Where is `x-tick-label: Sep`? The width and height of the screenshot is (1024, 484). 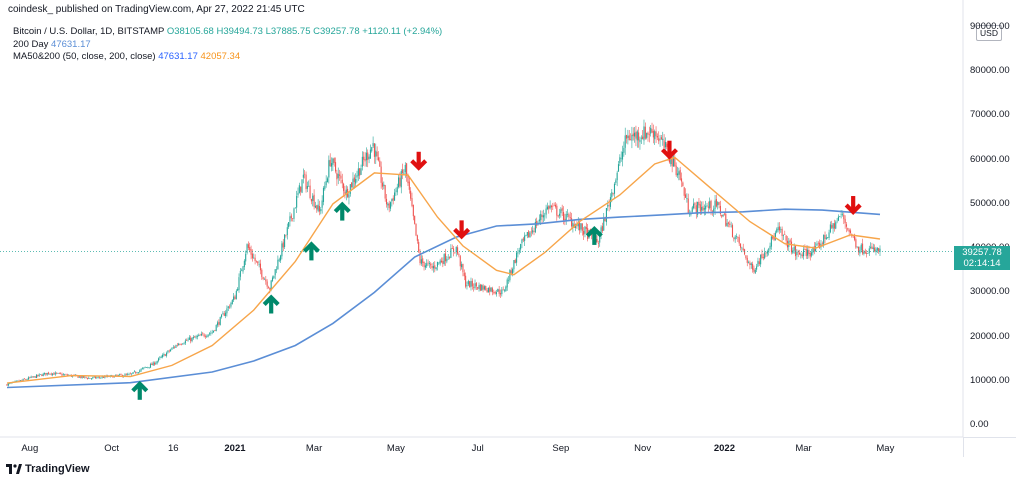 x-tick-label: Sep is located at coordinates (561, 448).